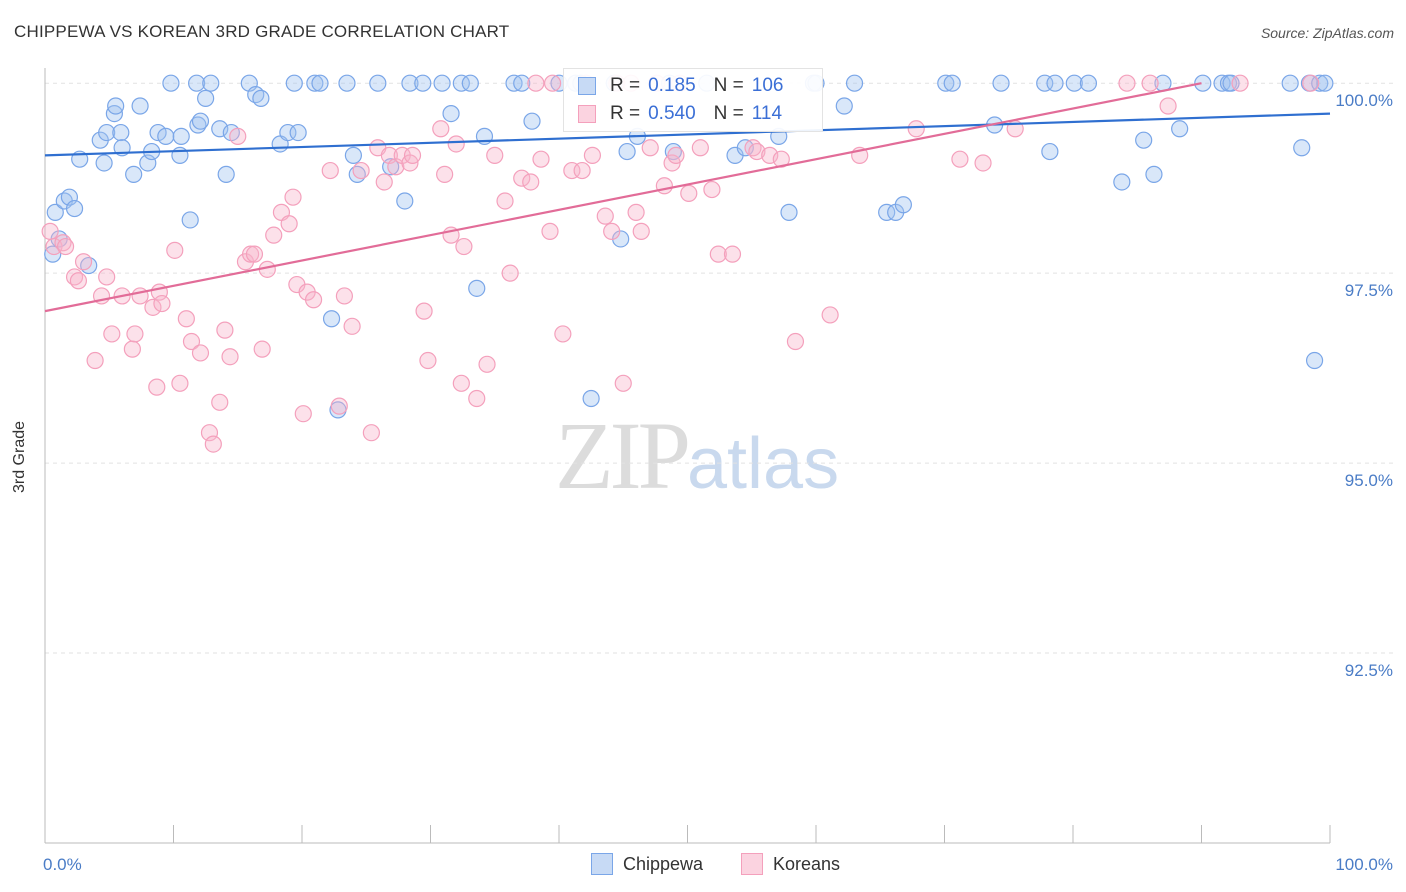 This screenshot has height=892, width=1406. Describe the element at coordinates (663, 863) in the screenshot. I see `bottom-legend-label-chippewa: Chippewa` at that location.